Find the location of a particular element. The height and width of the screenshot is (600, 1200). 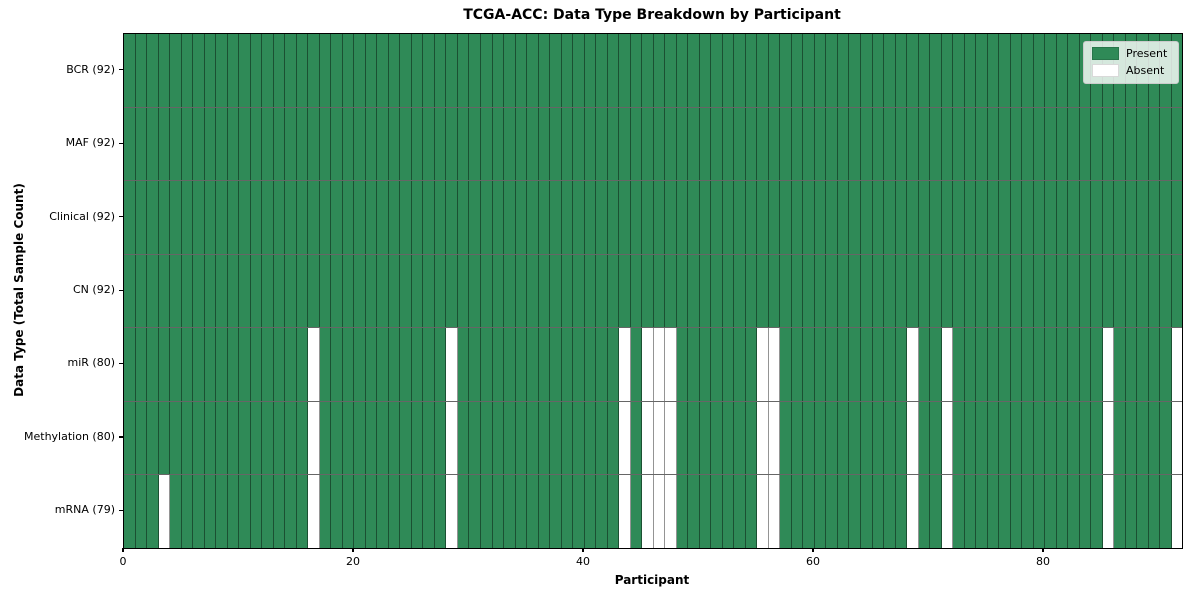

y-tick-label-CN: CN (92) is located at coordinates (94, 289).